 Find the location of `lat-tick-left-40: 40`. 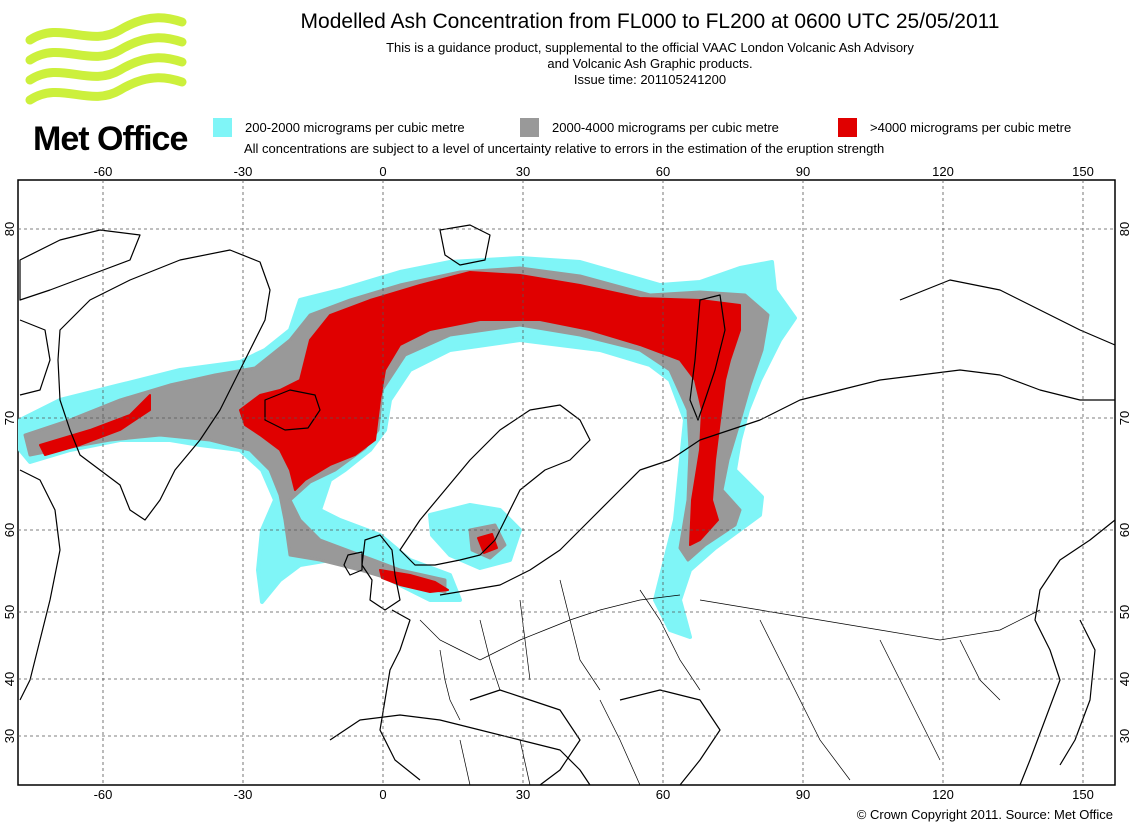

lat-tick-left-40: 40 is located at coordinates (9, 679).